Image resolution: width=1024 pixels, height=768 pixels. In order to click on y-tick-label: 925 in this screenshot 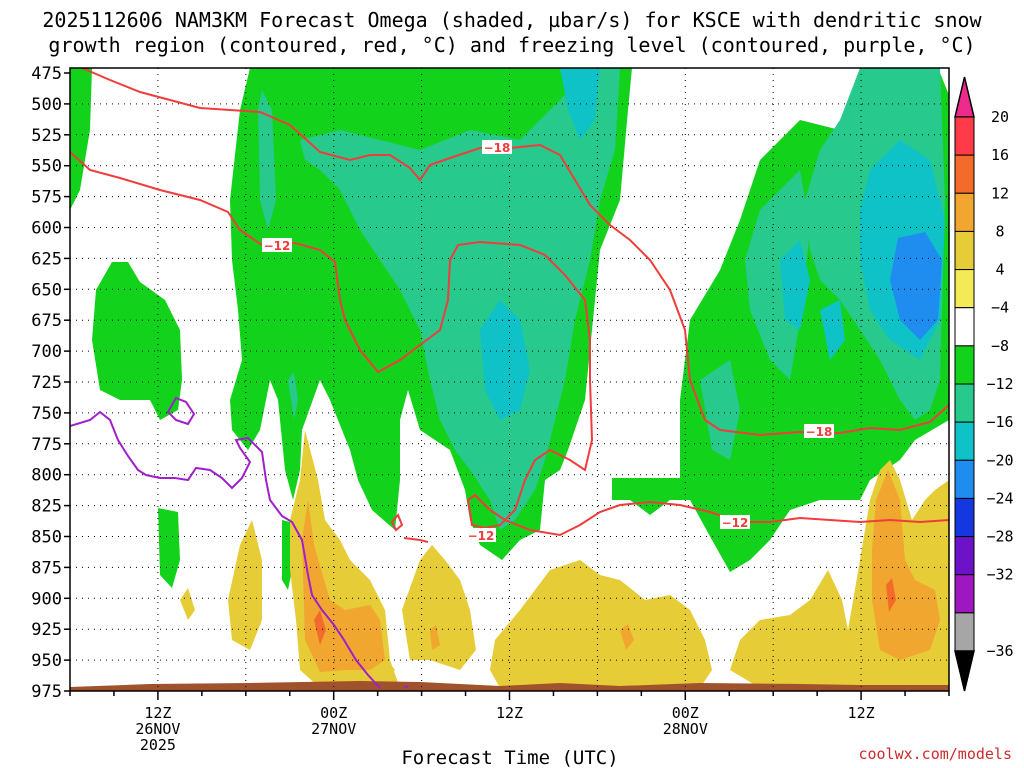, I will do `click(46, 630)`.